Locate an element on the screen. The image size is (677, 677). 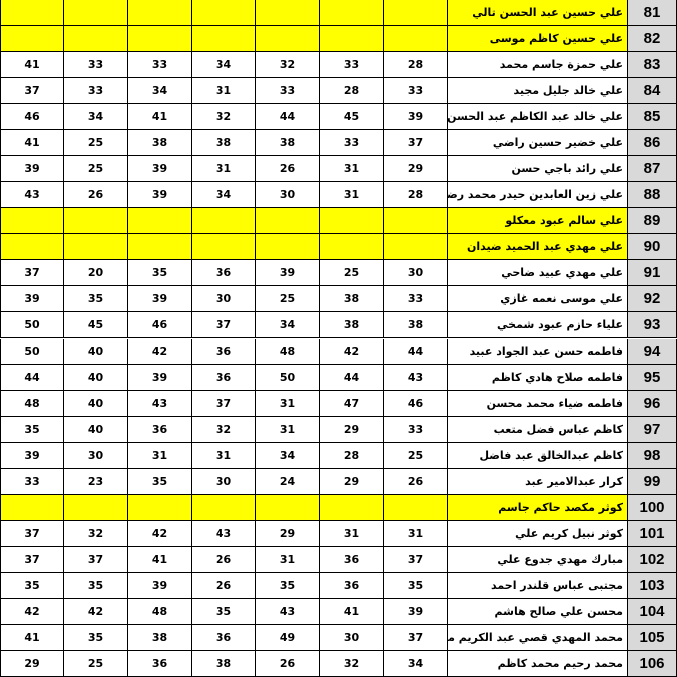
row-number: 105 is located at coordinates (652, 637).